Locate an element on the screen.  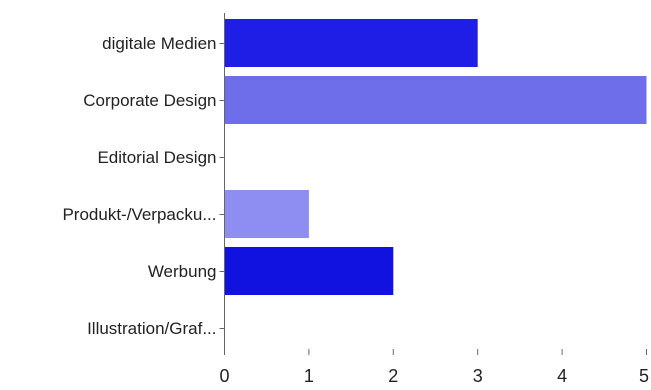
bar-corporate-design is located at coordinates (435, 100).